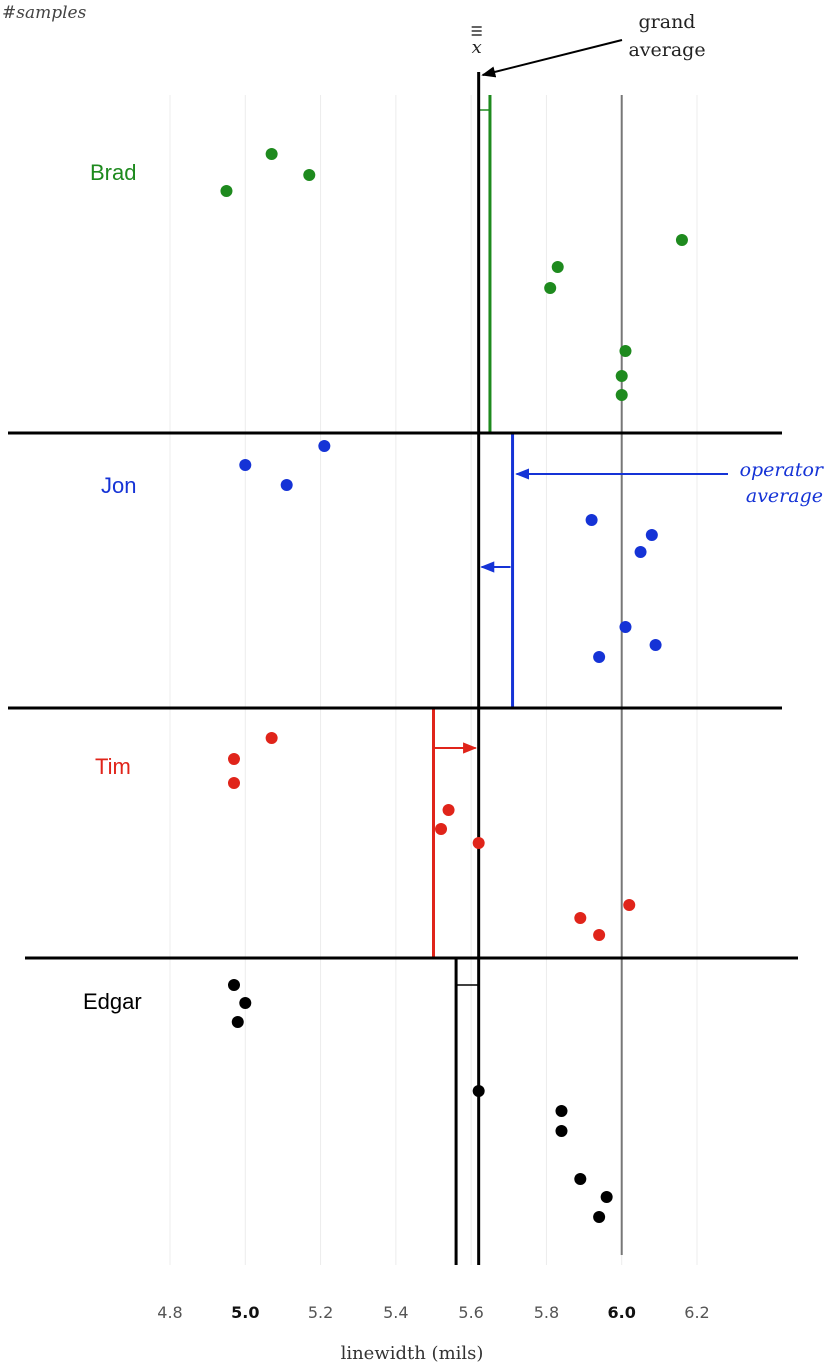 The height and width of the screenshot is (1367, 825). Describe the element at coordinates (433, 1312) in the screenshot. I see `x-tick-labels: 4.8 5.0 5.2 5.4 5.6 5.8 6.0 6.2` at that location.